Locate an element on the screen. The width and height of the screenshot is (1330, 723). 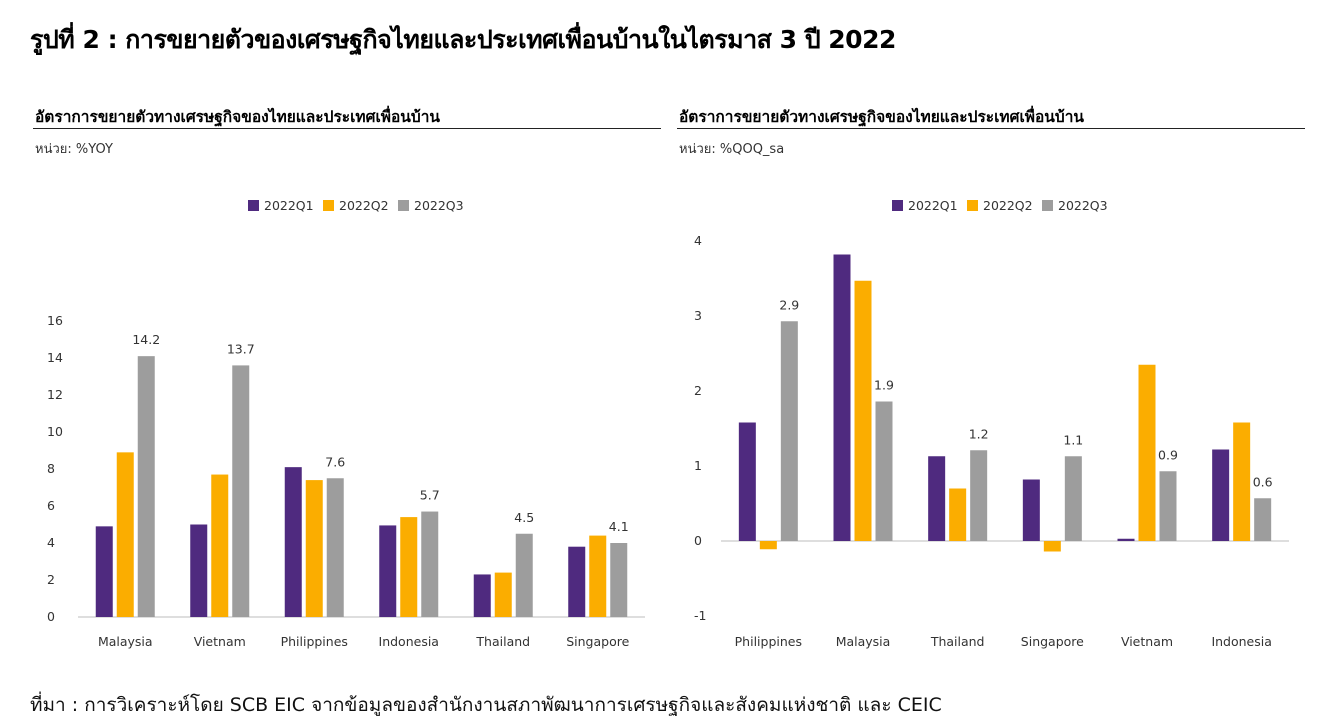
data-label: 4.5 is located at coordinates (524, 517).